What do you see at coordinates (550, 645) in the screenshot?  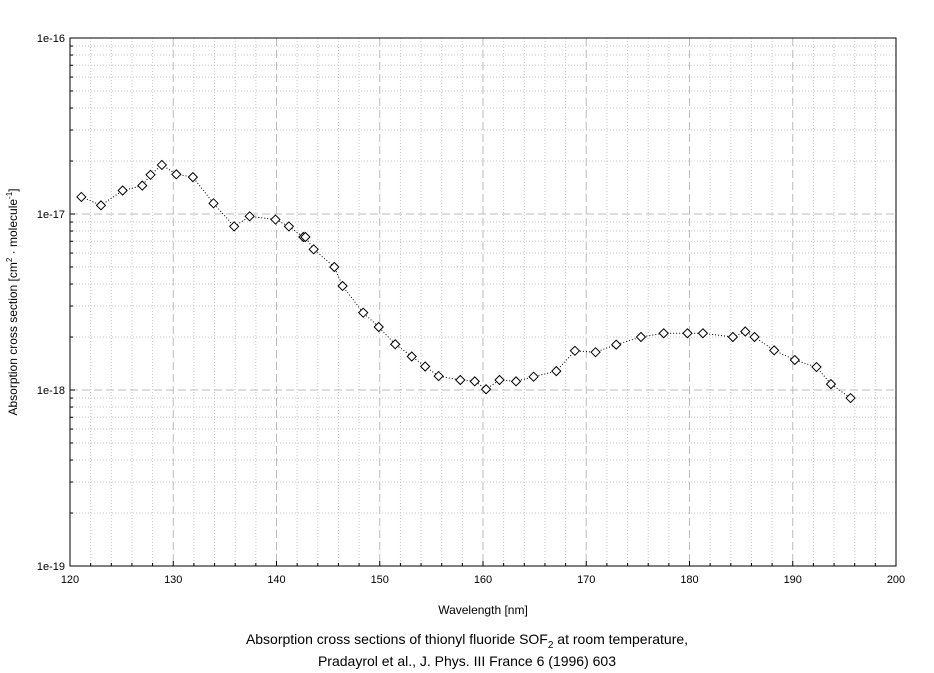 I see `caption-line-1-subscript: 2` at bounding box center [550, 645].